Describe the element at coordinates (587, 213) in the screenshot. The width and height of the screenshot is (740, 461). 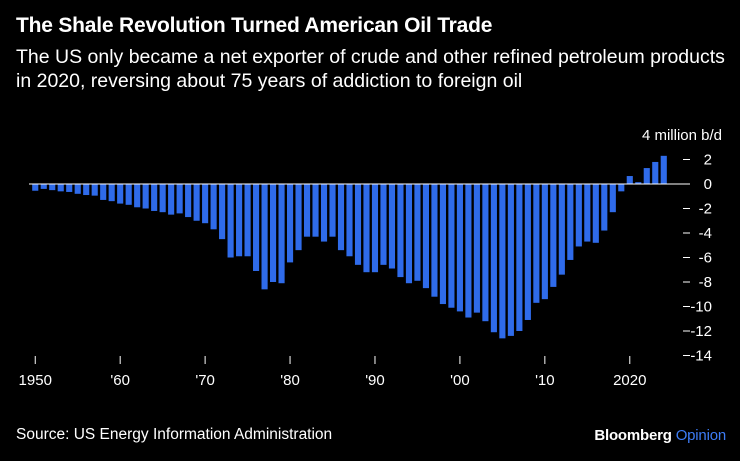
I see `bar-2015` at that location.